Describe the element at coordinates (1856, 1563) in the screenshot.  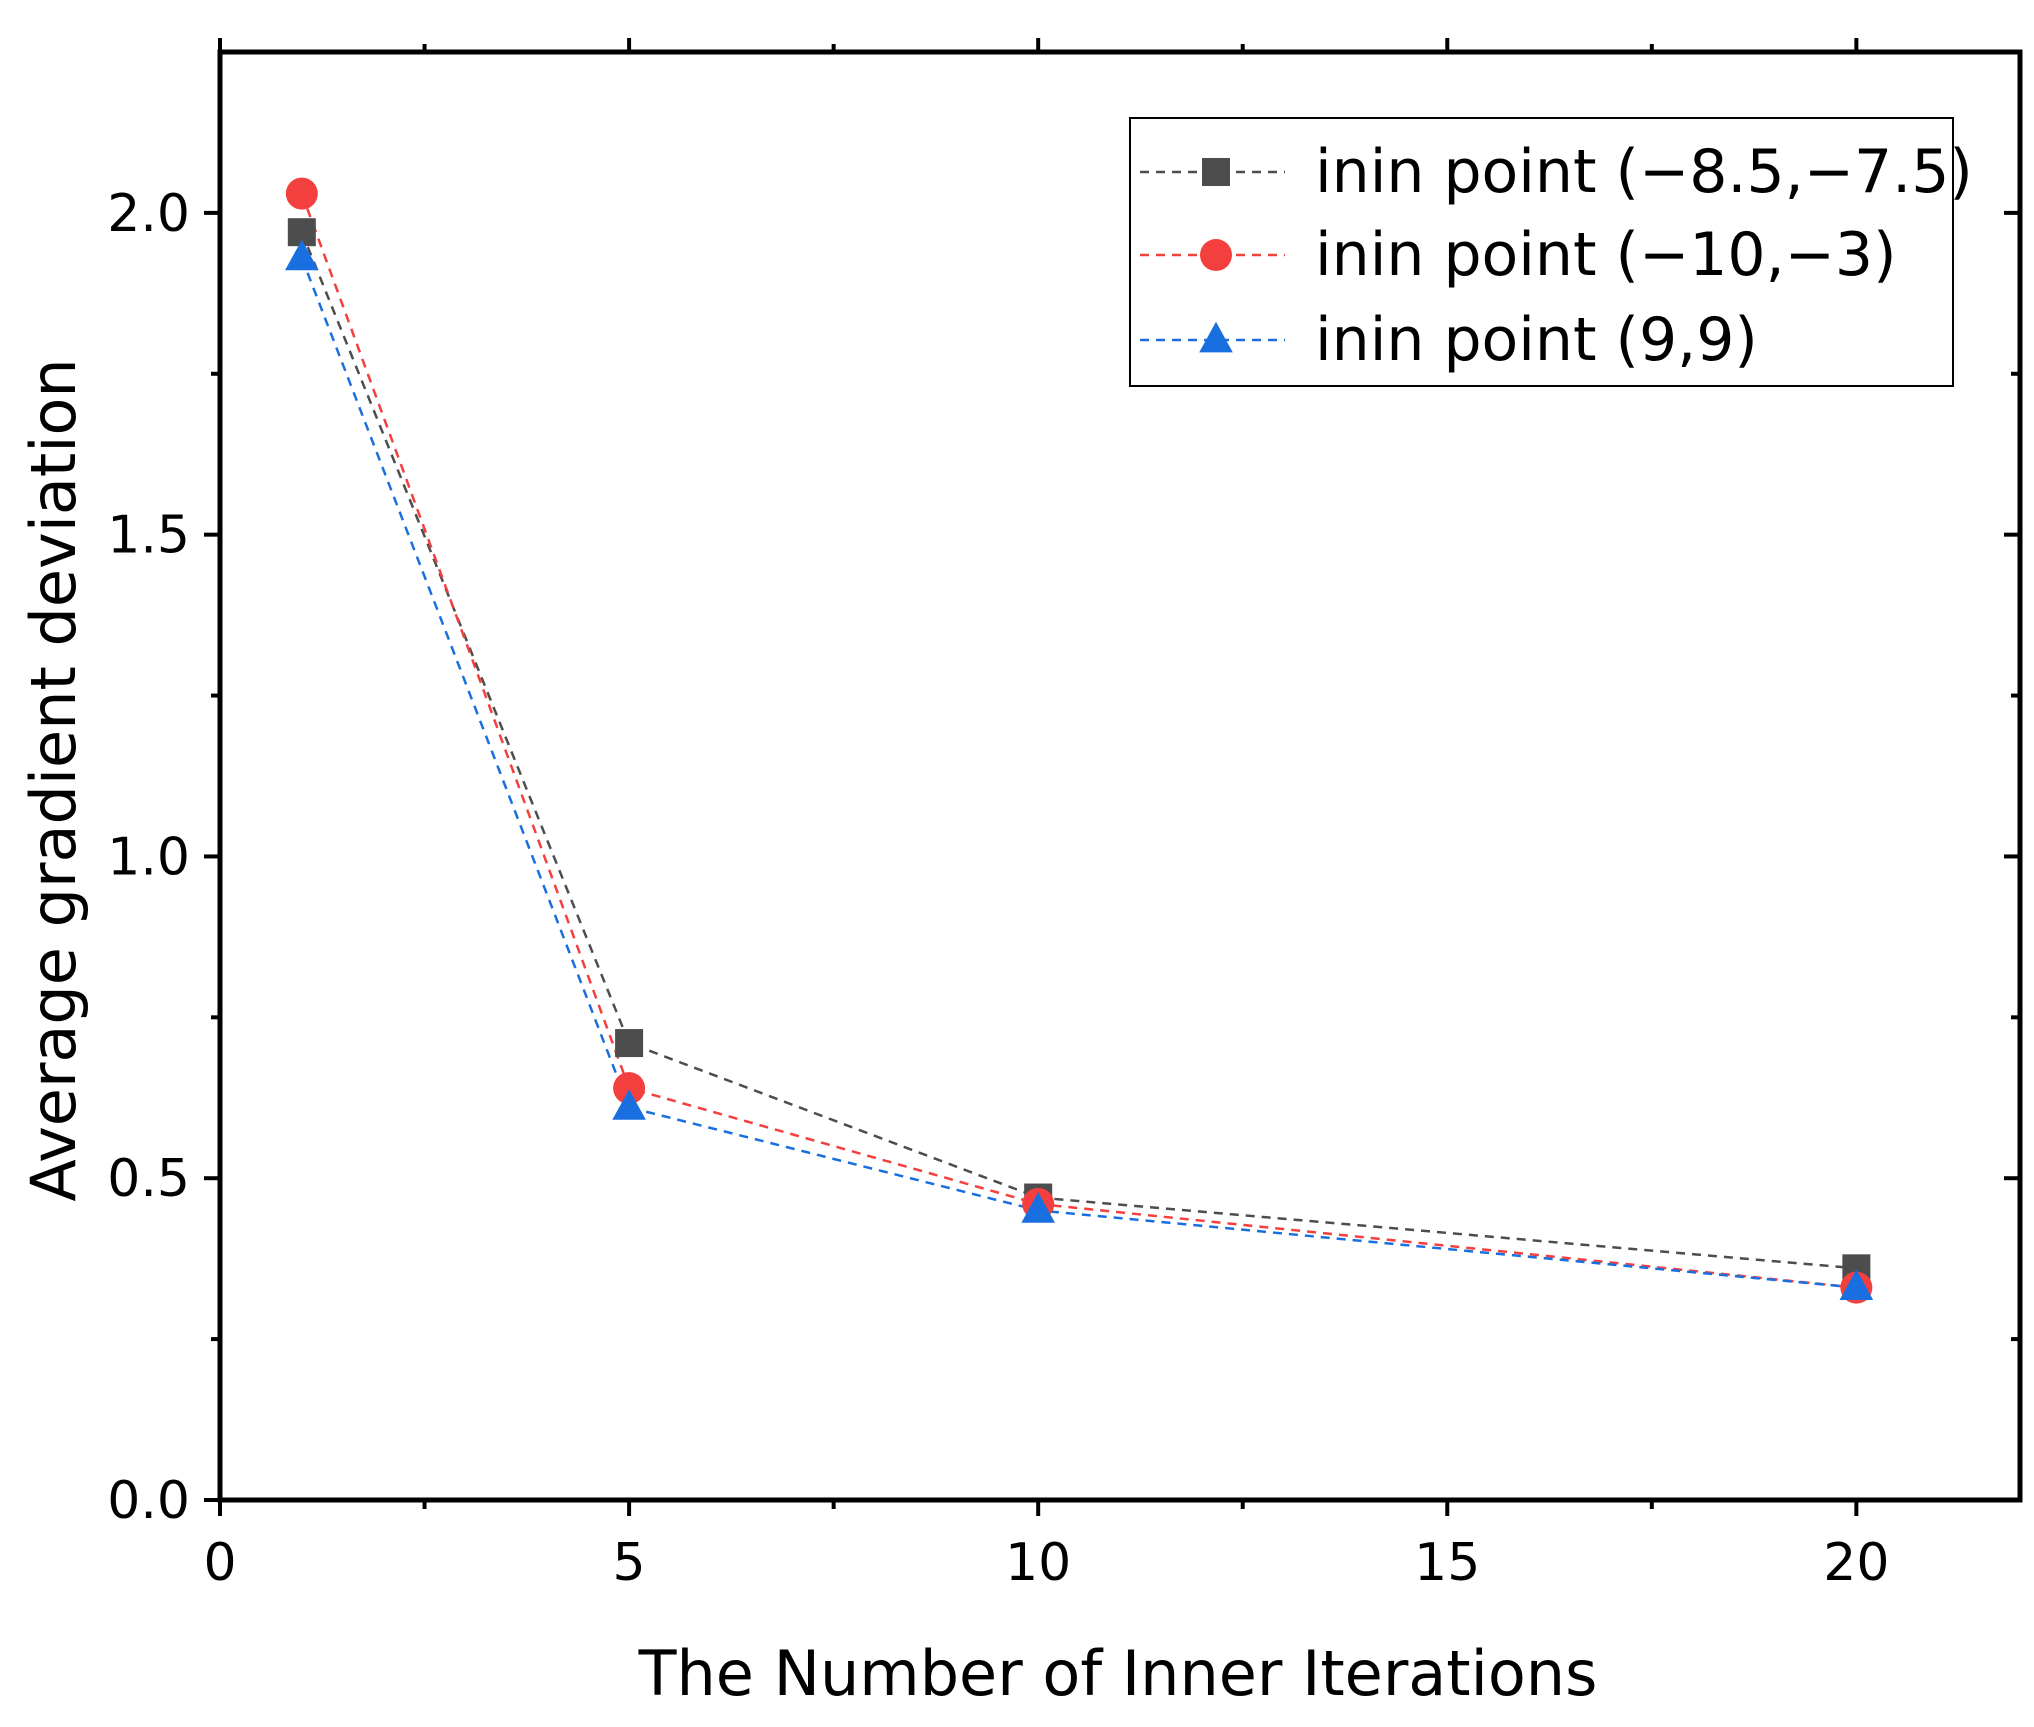
I see `x-tick-label-5: 20` at that location.